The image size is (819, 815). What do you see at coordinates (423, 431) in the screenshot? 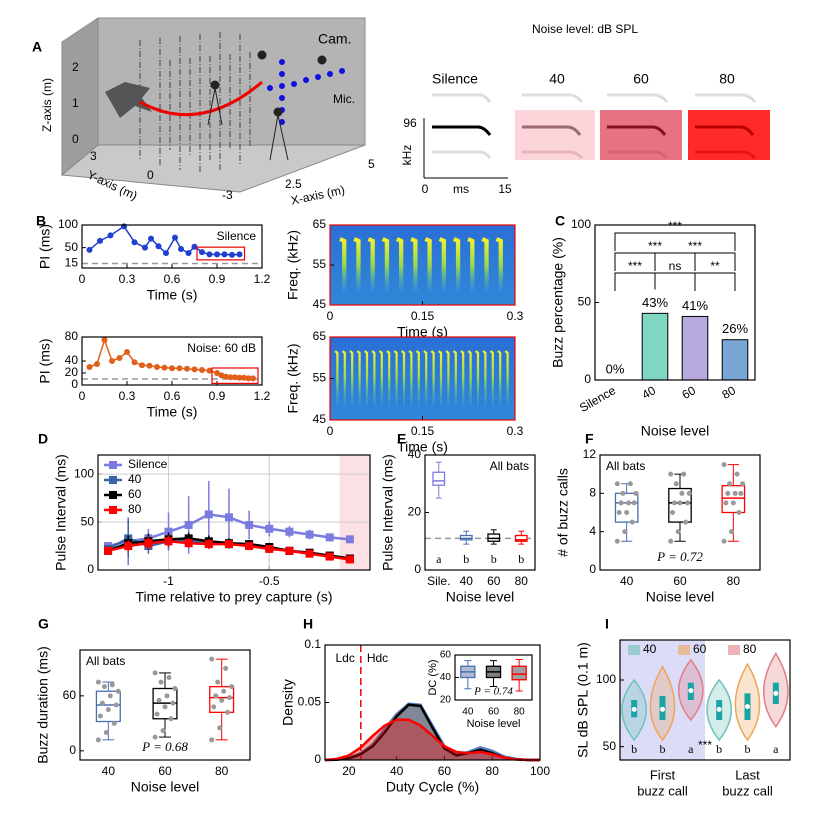
I see `x-tick-label: 0.15` at bounding box center [423, 431].